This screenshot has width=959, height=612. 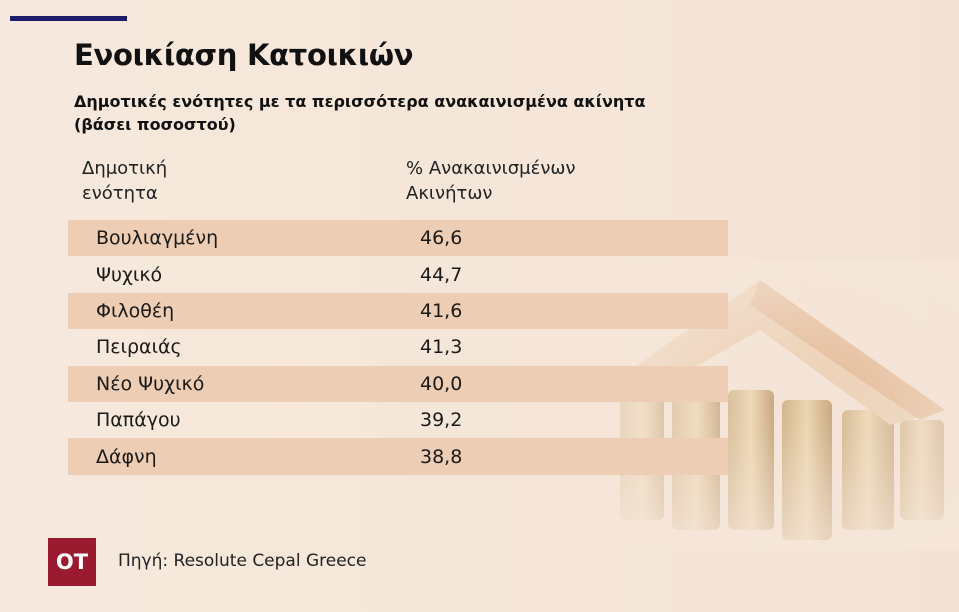 What do you see at coordinates (129, 274) in the screenshot?
I see `area-name: Ψυχικό` at bounding box center [129, 274].